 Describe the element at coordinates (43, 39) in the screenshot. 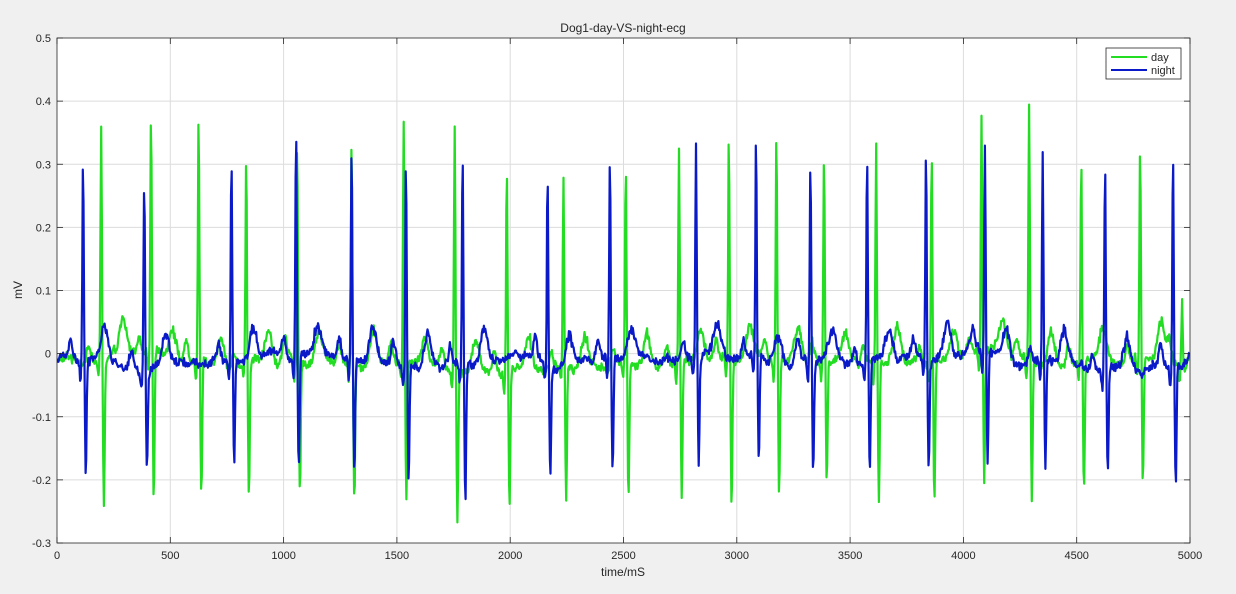

I see `y-tick-label: 0.5` at that location.